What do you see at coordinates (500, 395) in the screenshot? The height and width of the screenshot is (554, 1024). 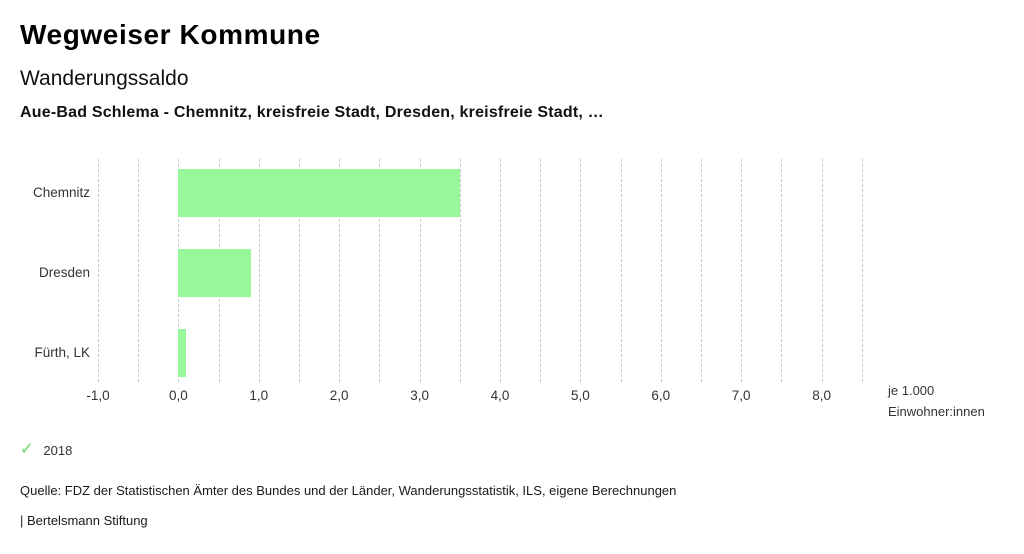 I see `x-tick-label-4_0: 4,0` at bounding box center [500, 395].